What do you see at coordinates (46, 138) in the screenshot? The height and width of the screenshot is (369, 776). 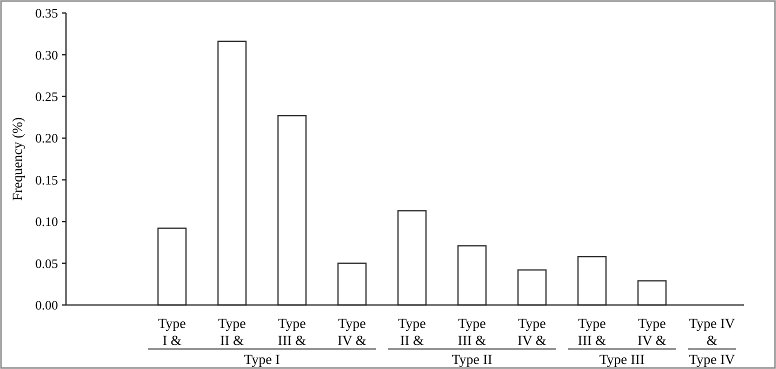 I see `y-tick-label: 0.20` at bounding box center [46, 138].